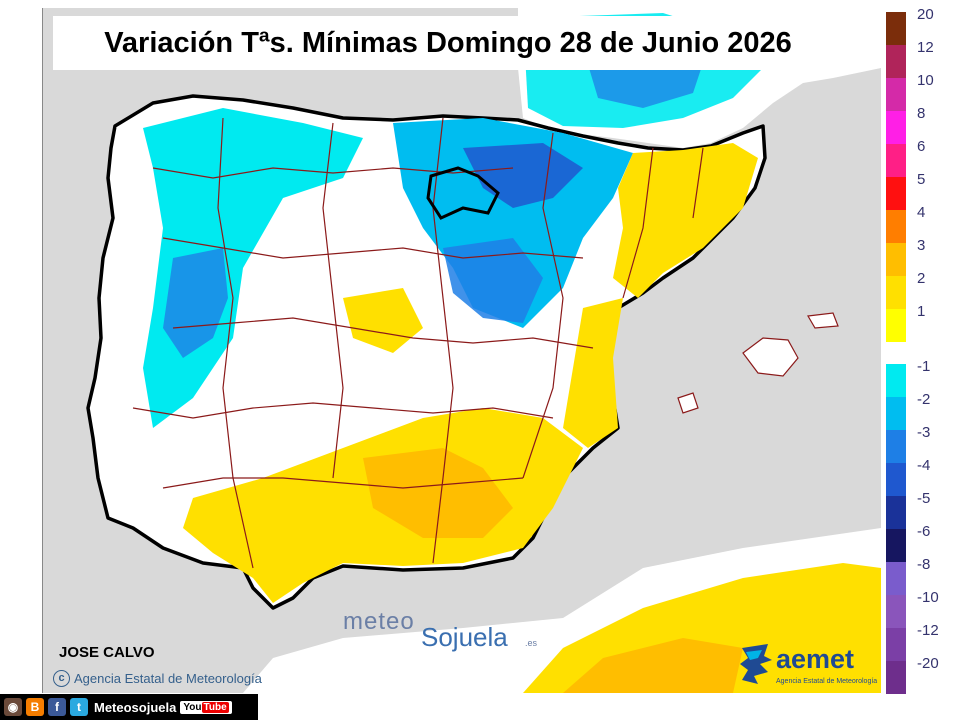 This screenshot has width=960, height=720. What do you see at coordinates (107, 652) in the screenshot?
I see `author-label: JOSE CALVO` at bounding box center [107, 652].